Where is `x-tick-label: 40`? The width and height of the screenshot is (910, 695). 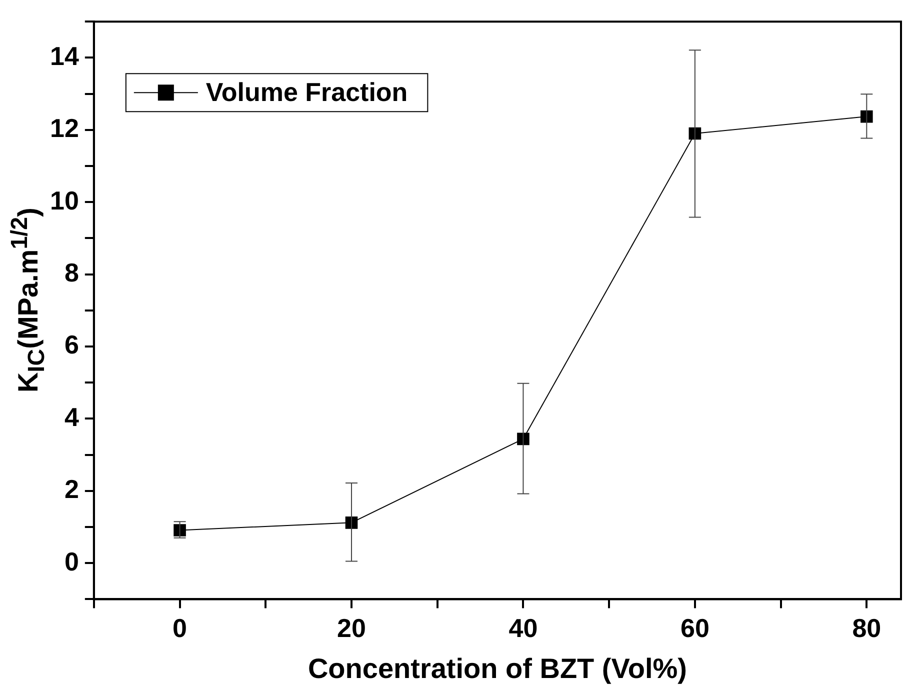
x-tick-label: 40 is located at coordinates (523, 627).